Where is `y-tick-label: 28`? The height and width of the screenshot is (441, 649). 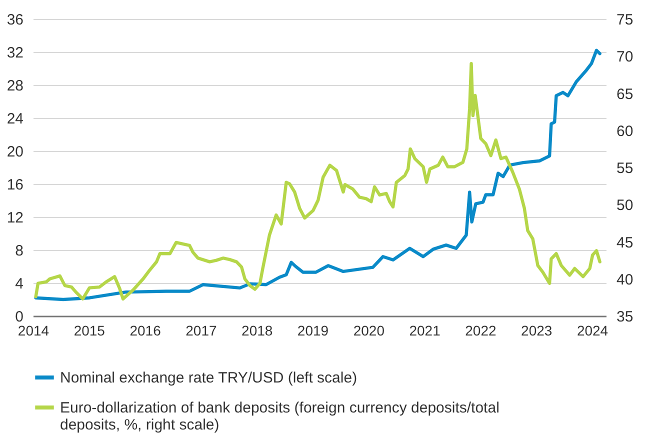 y-tick-label: 28 is located at coordinates (15, 86).